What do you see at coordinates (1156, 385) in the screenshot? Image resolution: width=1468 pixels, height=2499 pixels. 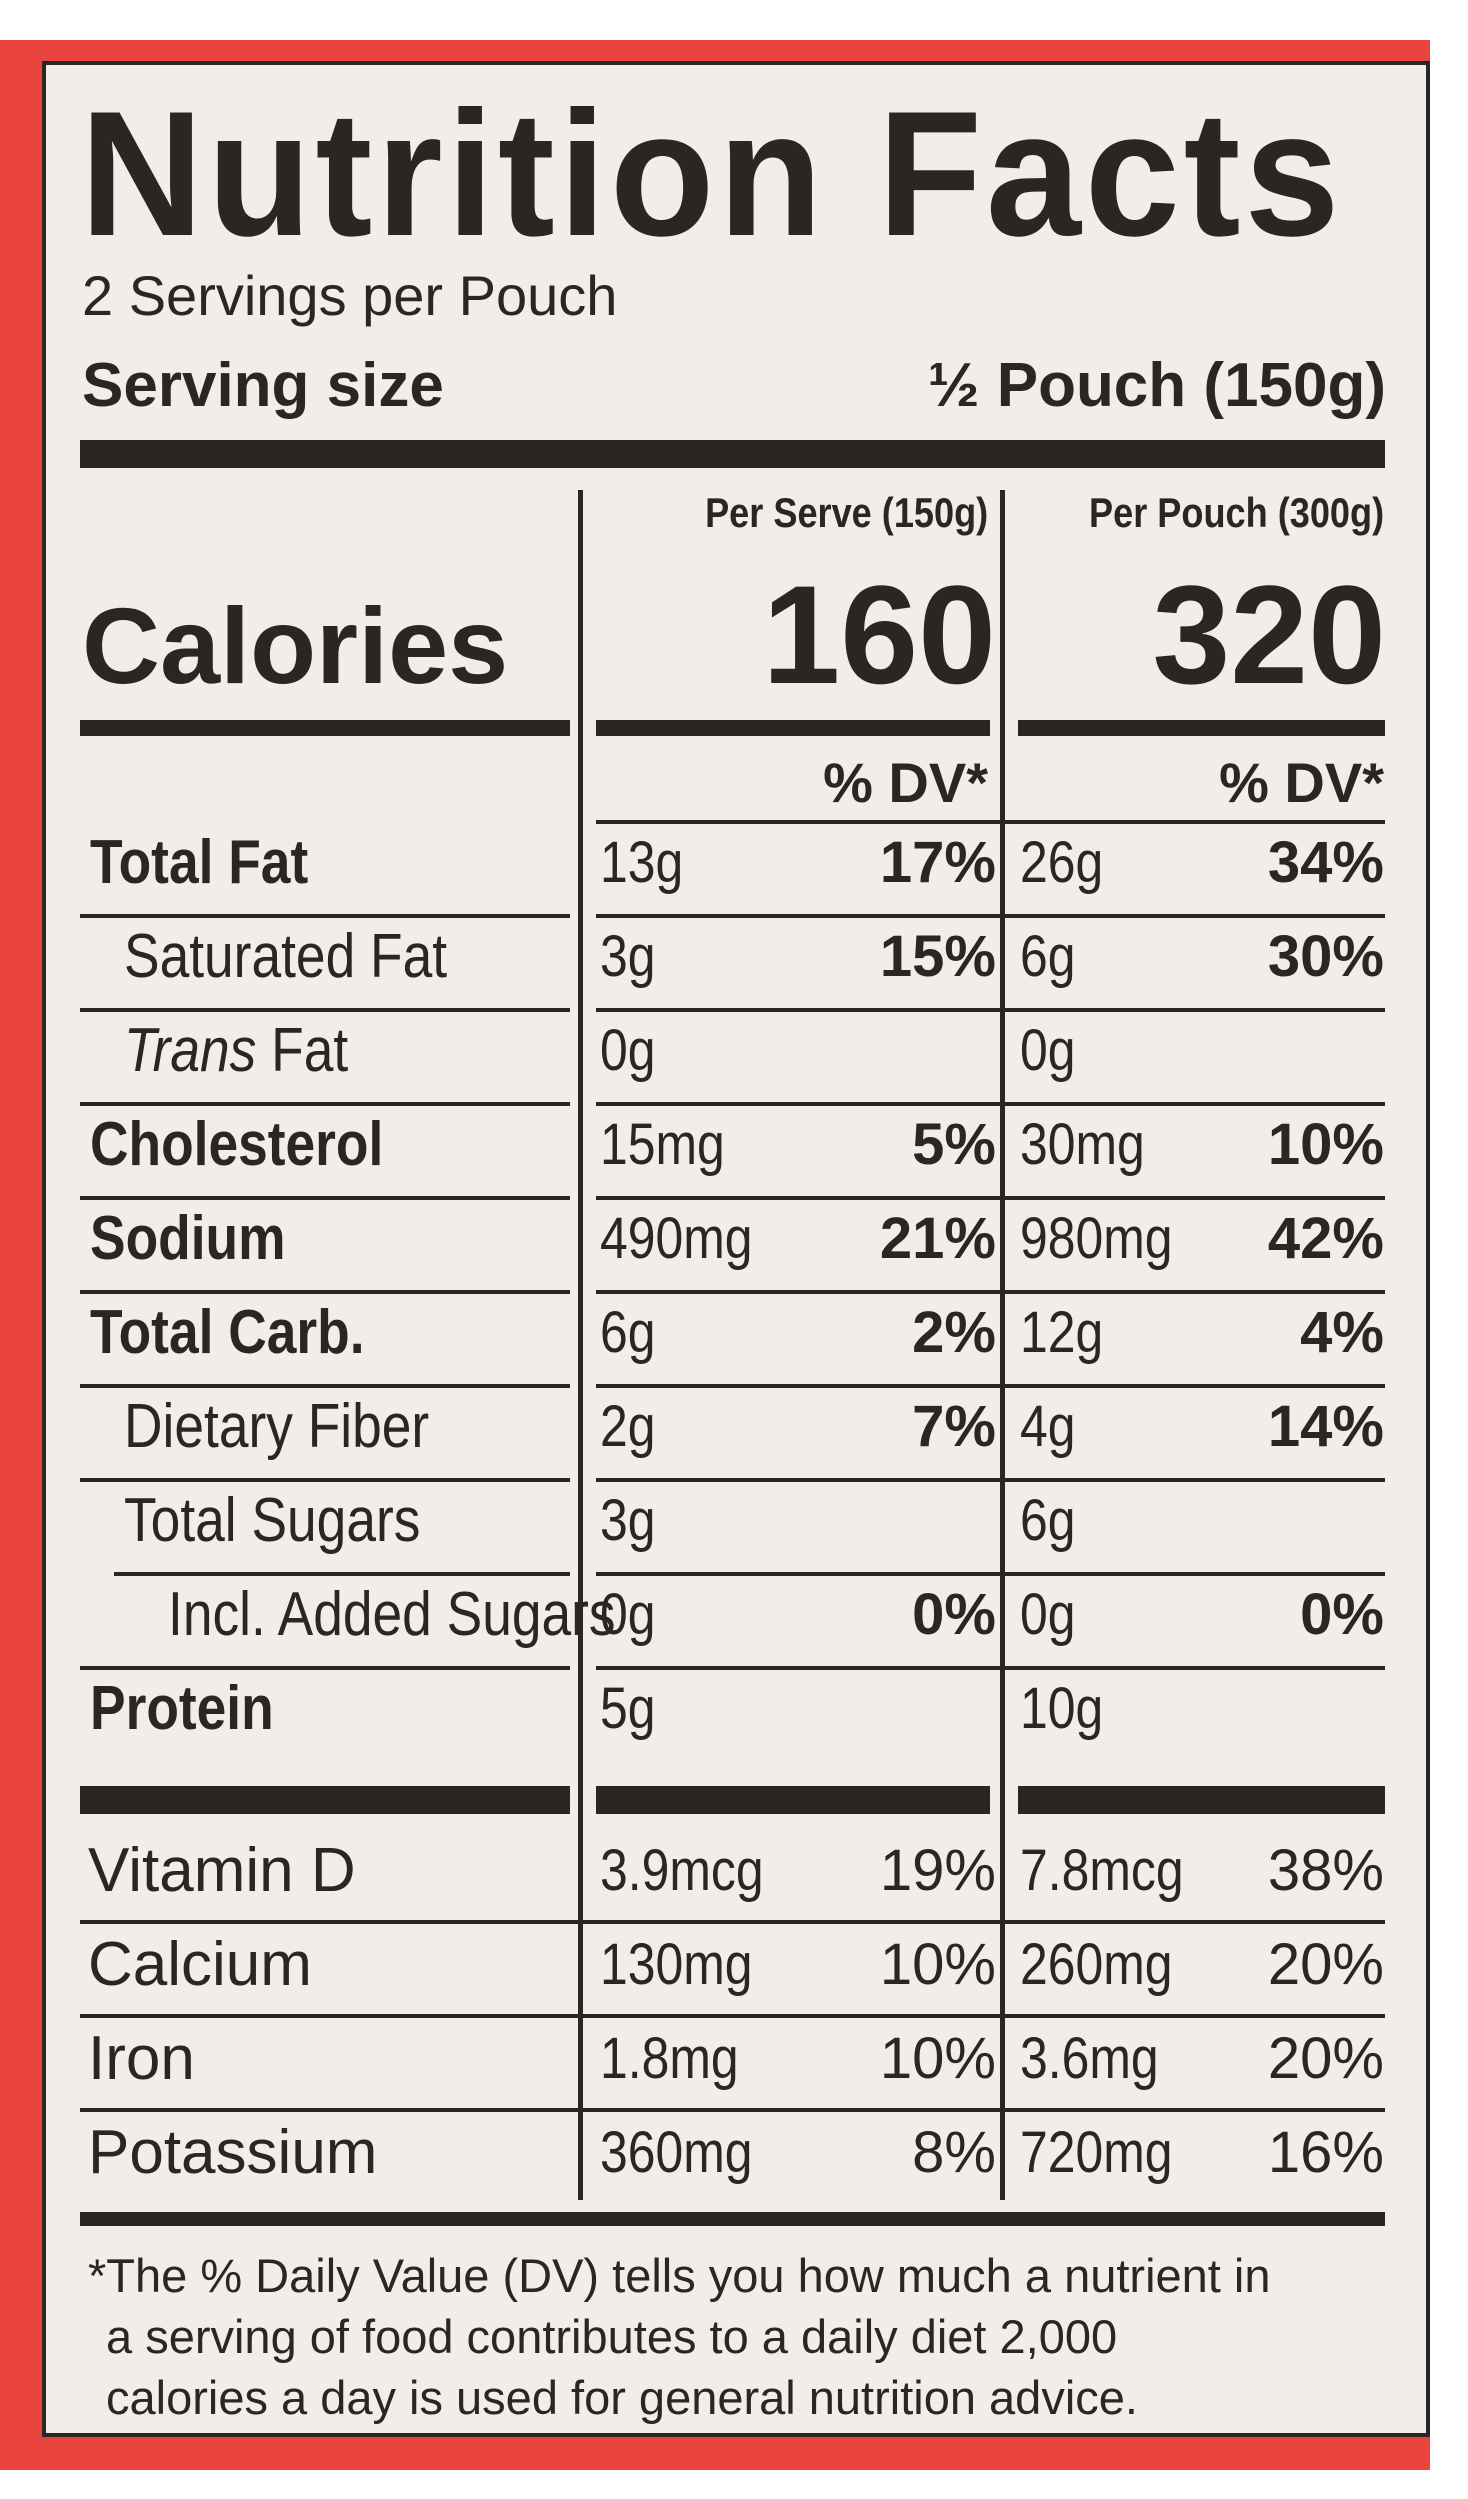 I see `serving-size-value: ½ Pouch (150g)` at bounding box center [1156, 385].